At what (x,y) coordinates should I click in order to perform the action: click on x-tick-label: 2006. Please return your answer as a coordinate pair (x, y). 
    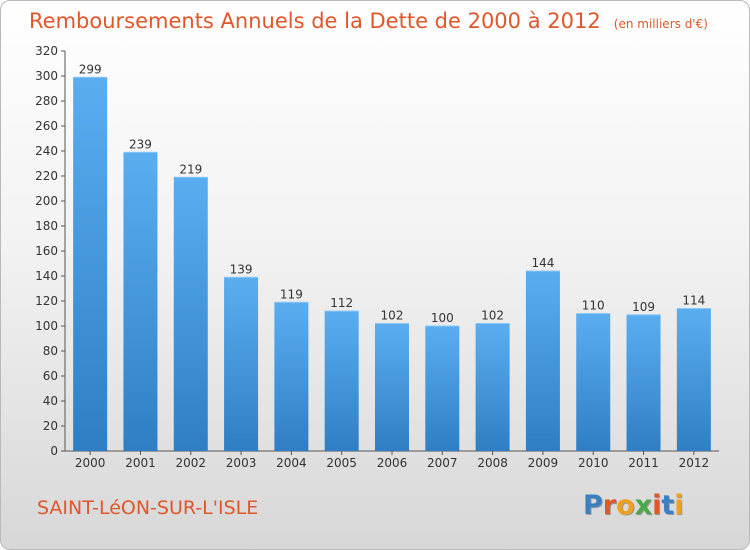
    Looking at the image, I should click on (392, 463).